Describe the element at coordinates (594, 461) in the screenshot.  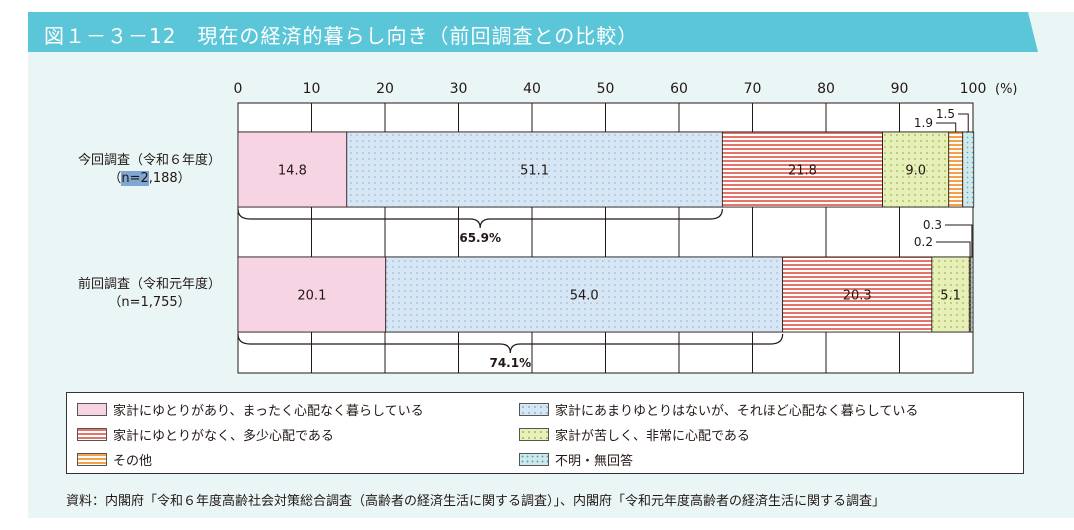
I see `legend-label: 不明・無回答` at that location.